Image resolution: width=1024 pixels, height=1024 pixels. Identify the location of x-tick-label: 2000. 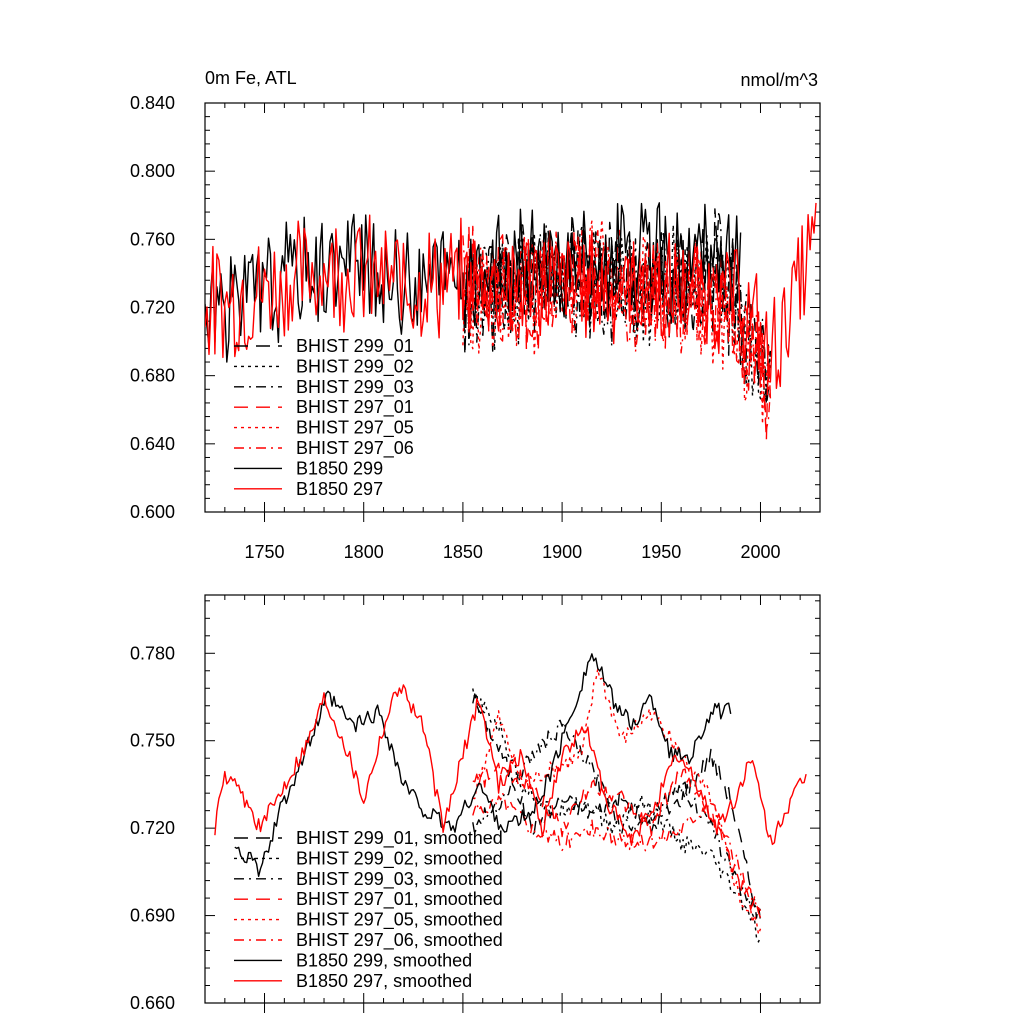
(760, 552).